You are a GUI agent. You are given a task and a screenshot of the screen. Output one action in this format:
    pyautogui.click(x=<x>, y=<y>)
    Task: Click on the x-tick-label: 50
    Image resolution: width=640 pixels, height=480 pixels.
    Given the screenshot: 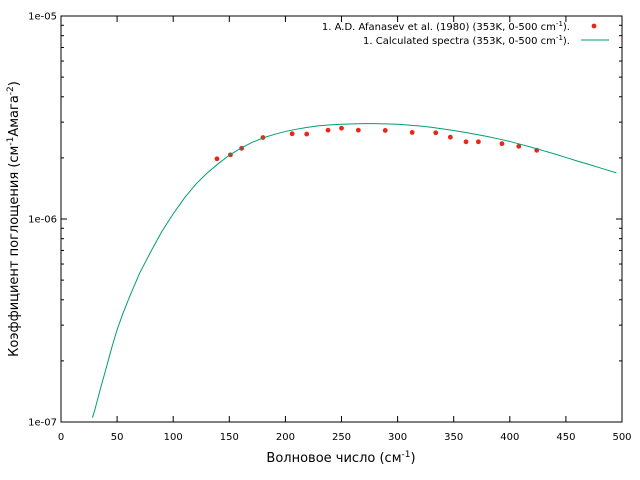 What is the action you would take?
    pyautogui.click(x=117, y=437)
    